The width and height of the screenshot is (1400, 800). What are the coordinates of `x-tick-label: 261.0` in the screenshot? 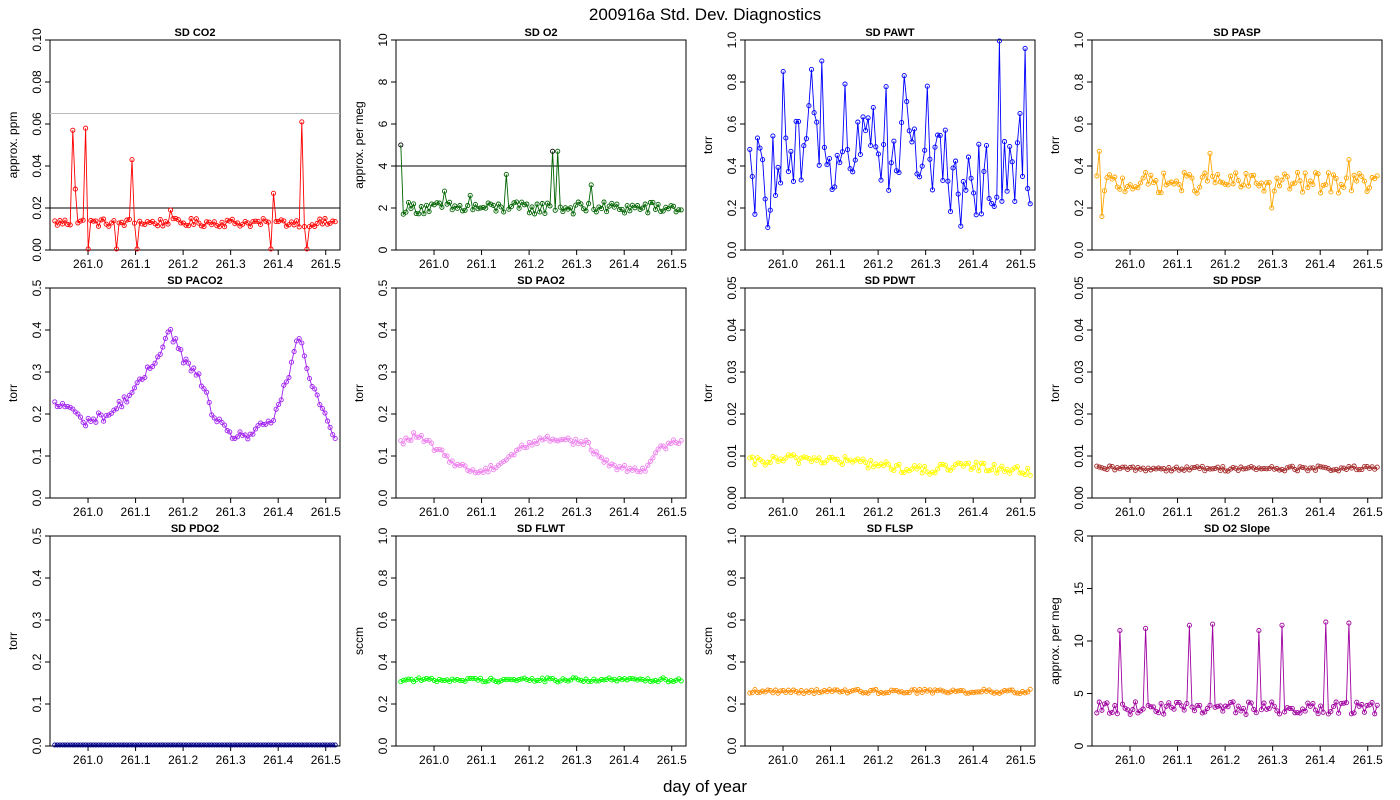 It's located at (88, 512).